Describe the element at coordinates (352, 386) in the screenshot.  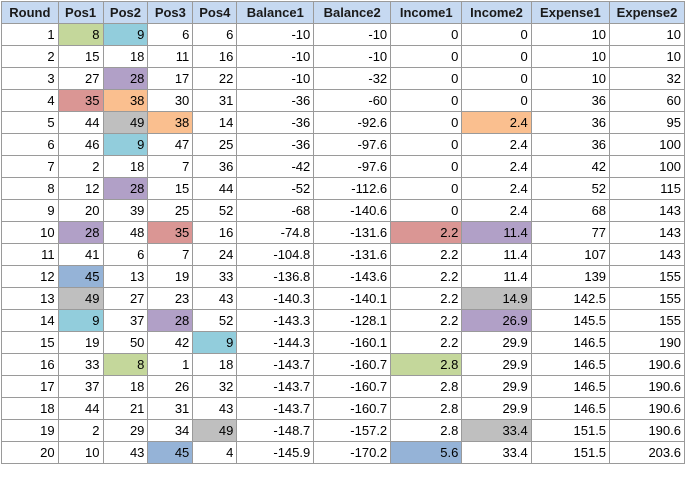
I see `table-cell: -160.7` at that location.